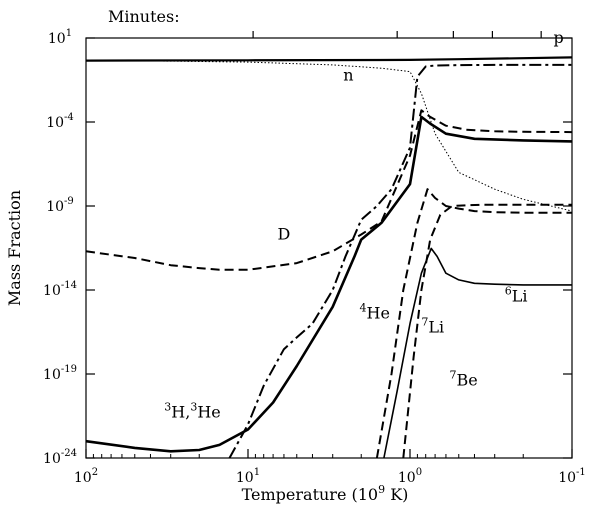 The width and height of the screenshot is (589, 514). Describe the element at coordinates (95, 472) in the screenshot. I see `x-tick-label-exp: 2` at that location.